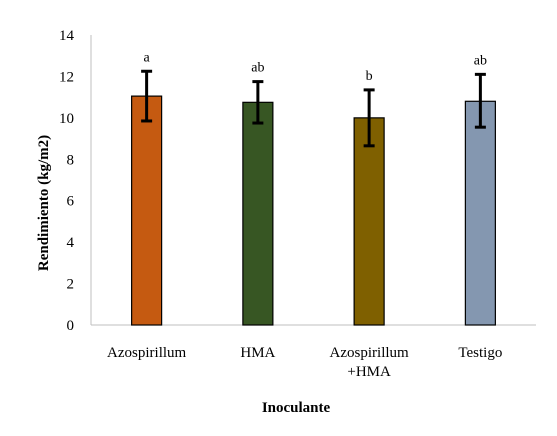  I want to click on y-tick-label: 4, so click(71, 243).